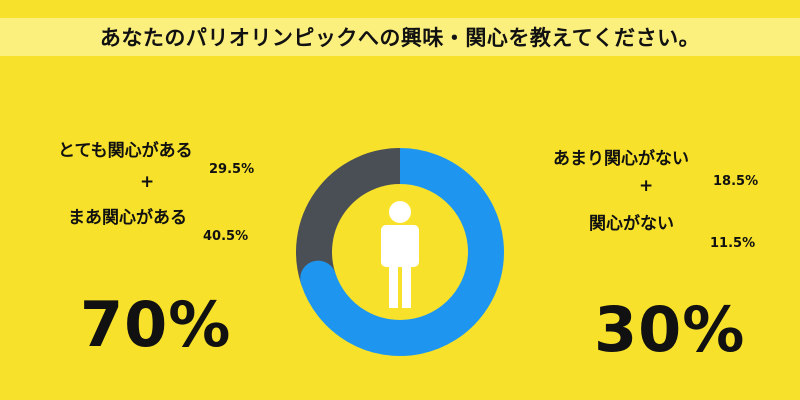  I want to click on value-label-very-interested: 29.5%, so click(232, 169).